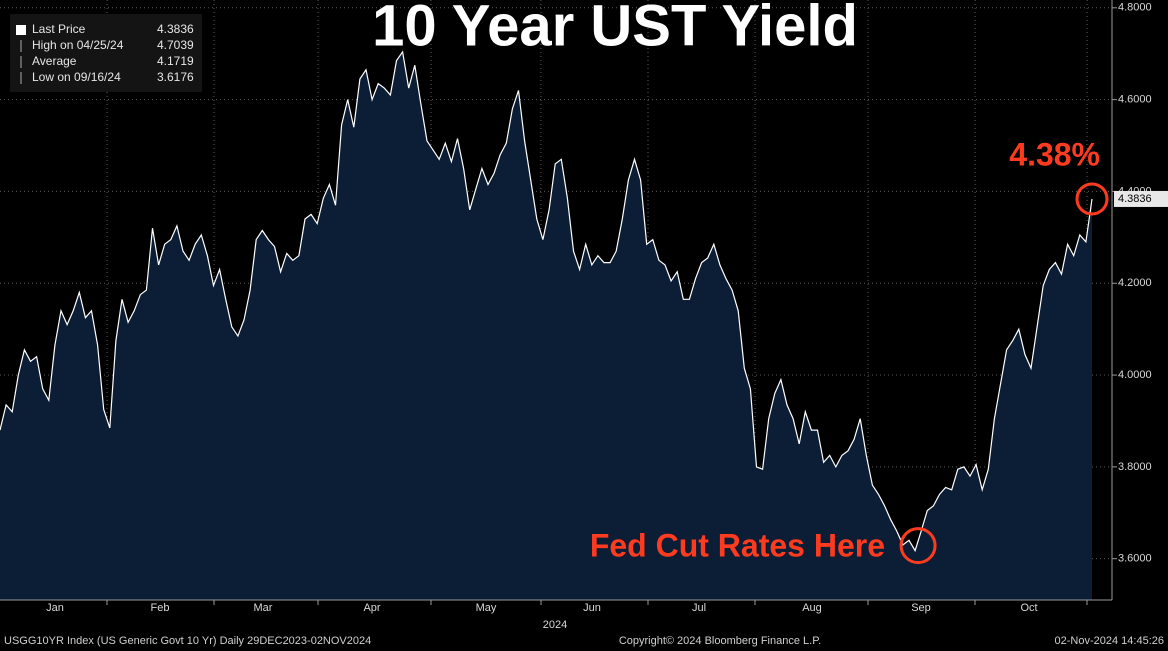  Describe the element at coordinates (59, 29) in the screenshot. I see `legend-label: Last Price` at that location.